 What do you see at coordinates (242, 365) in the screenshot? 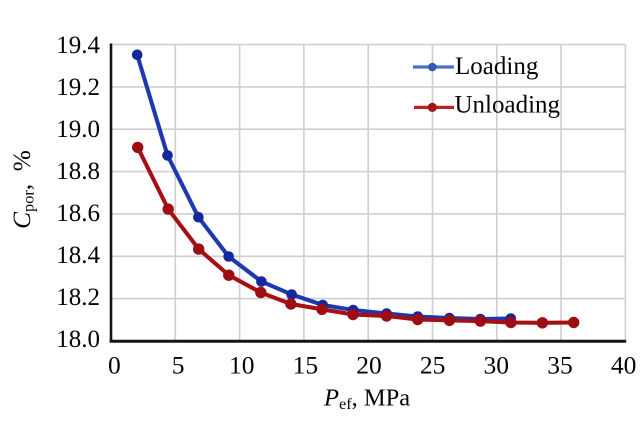
I see `svg-text: 10` at bounding box center [242, 365].